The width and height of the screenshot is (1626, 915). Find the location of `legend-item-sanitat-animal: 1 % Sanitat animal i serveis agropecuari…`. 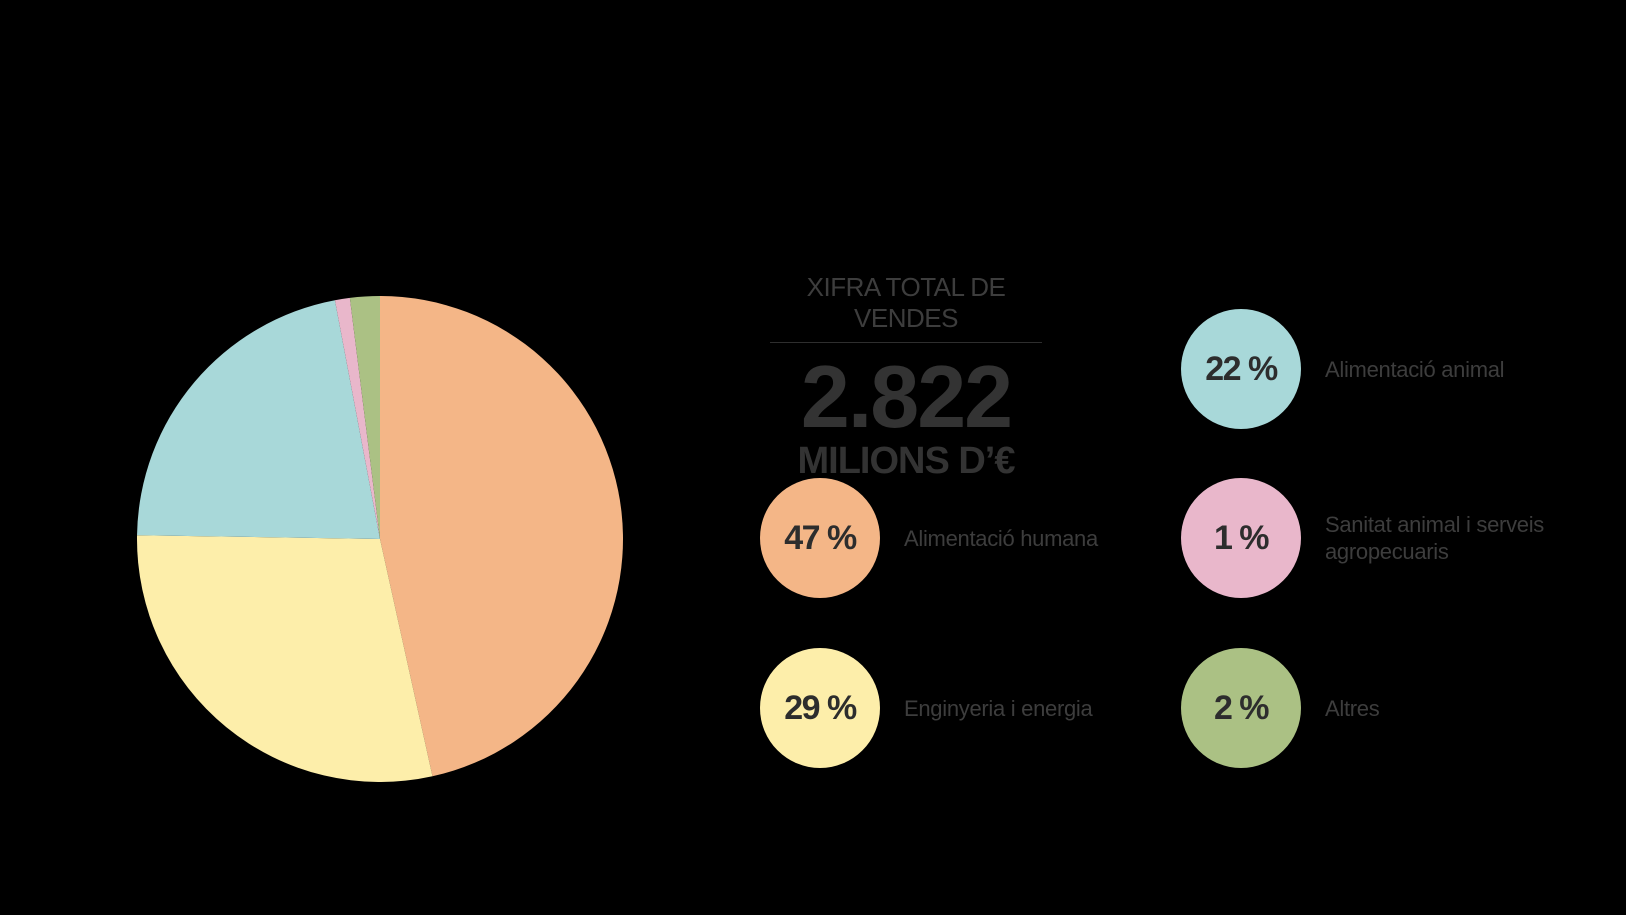

legend-item-sanitat-animal: 1 % Sanitat animal i serveis agropecuari… is located at coordinates (1373, 538).